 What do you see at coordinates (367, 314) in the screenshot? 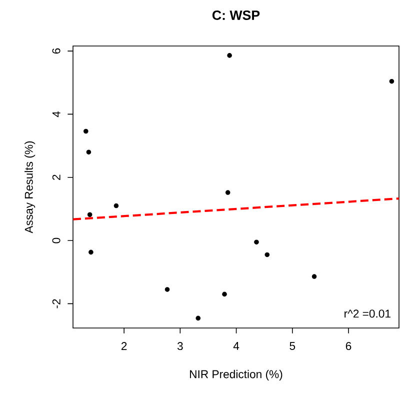
I see `annotation: r^2 =0.01` at bounding box center [367, 314].